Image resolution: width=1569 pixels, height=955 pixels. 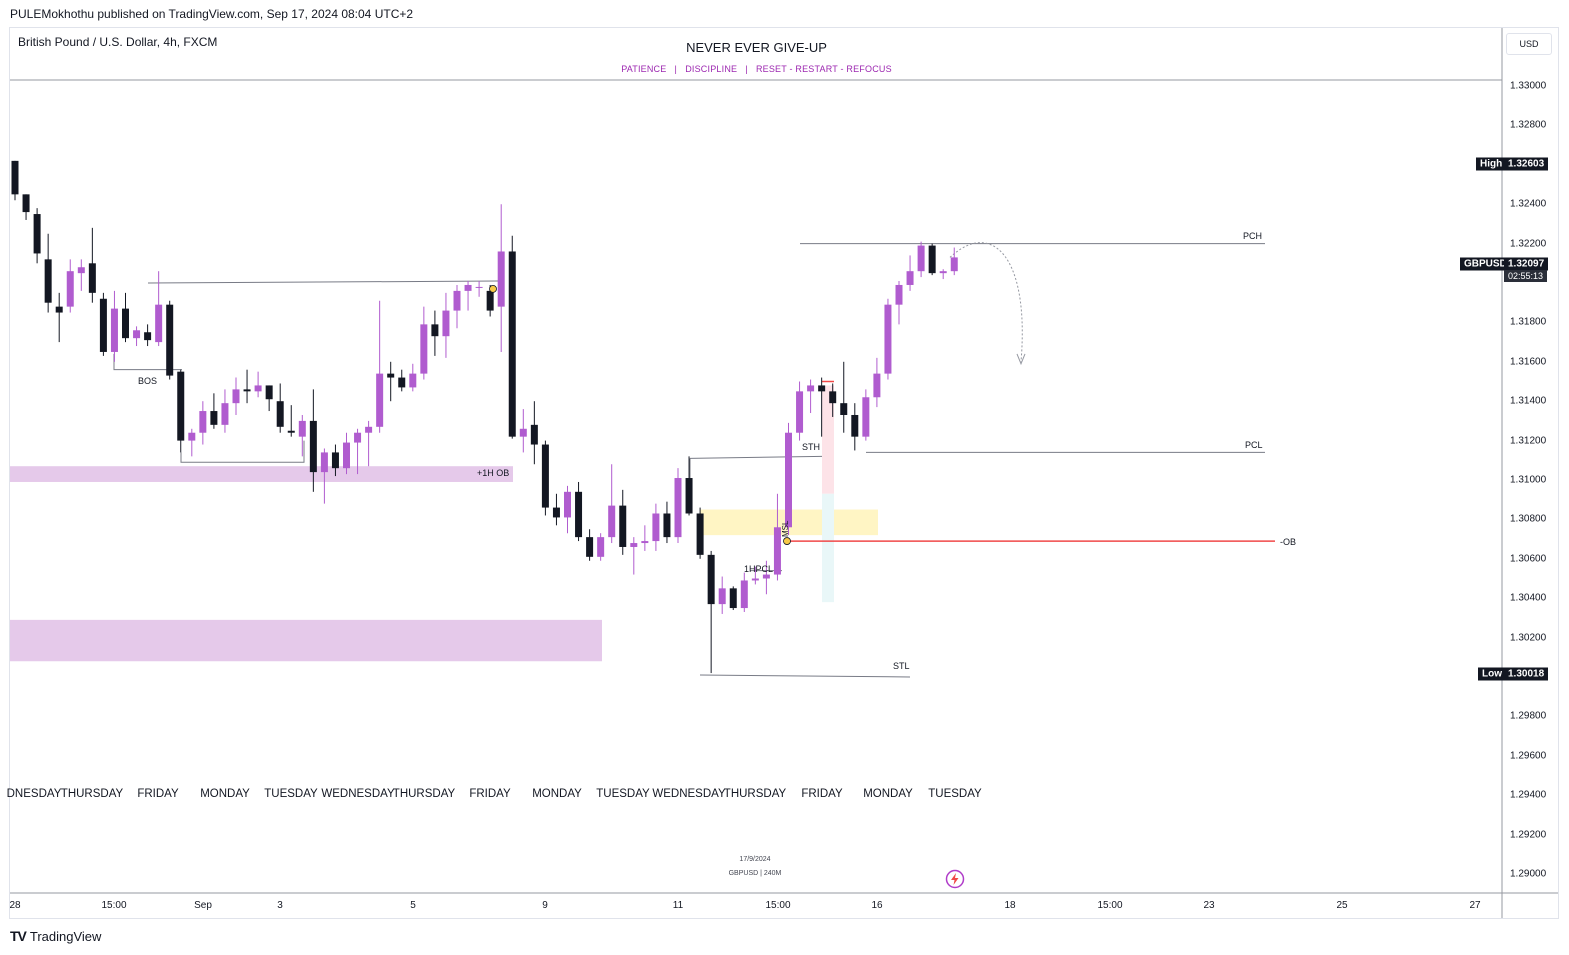 I want to click on day-label: WEDNESDAY, so click(x=358, y=794).